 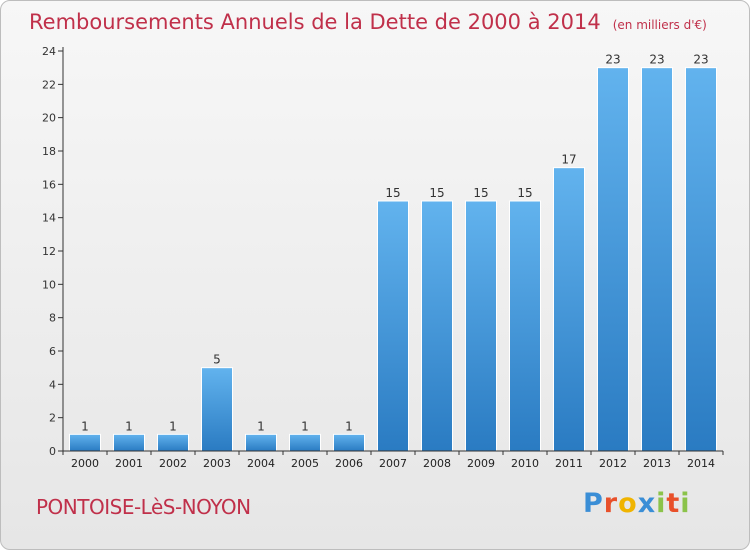 What do you see at coordinates (349, 442) in the screenshot?
I see `bar-2006` at bounding box center [349, 442].